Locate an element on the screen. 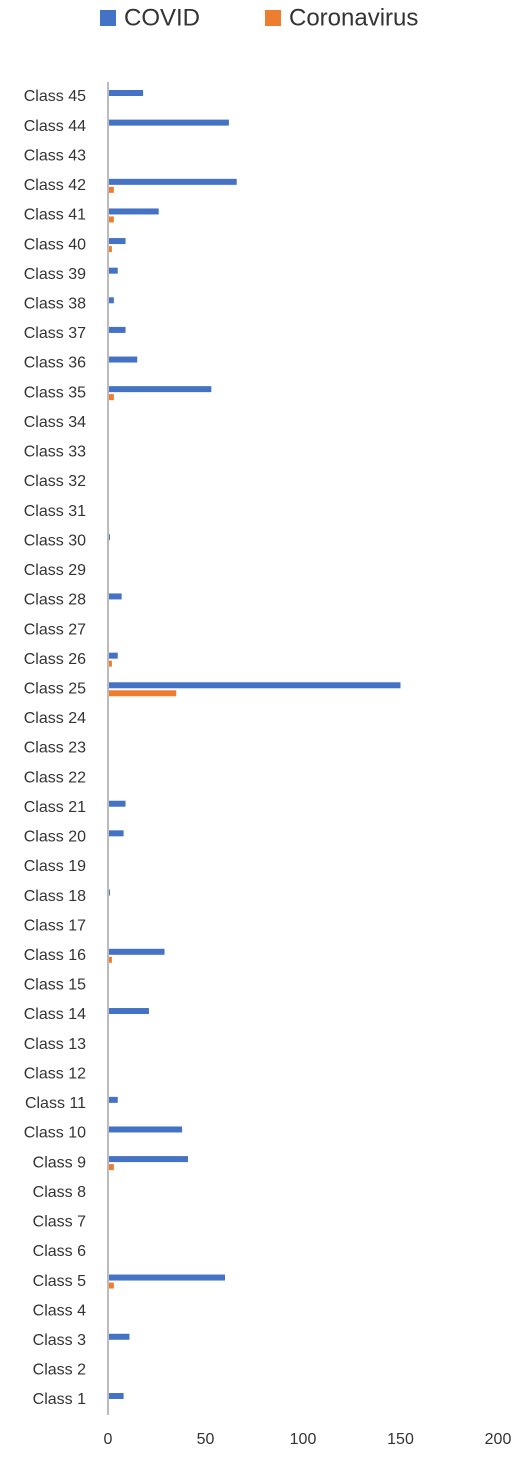  y-tick-label: Class 44 is located at coordinates (55, 126).